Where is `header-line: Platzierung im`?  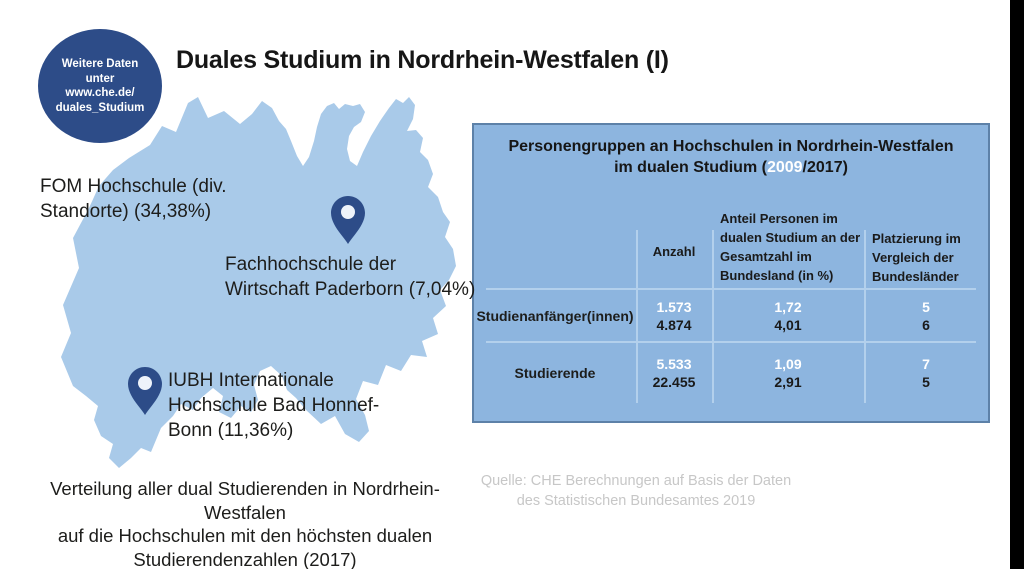
header-line: Platzierung im is located at coordinates (916, 238).